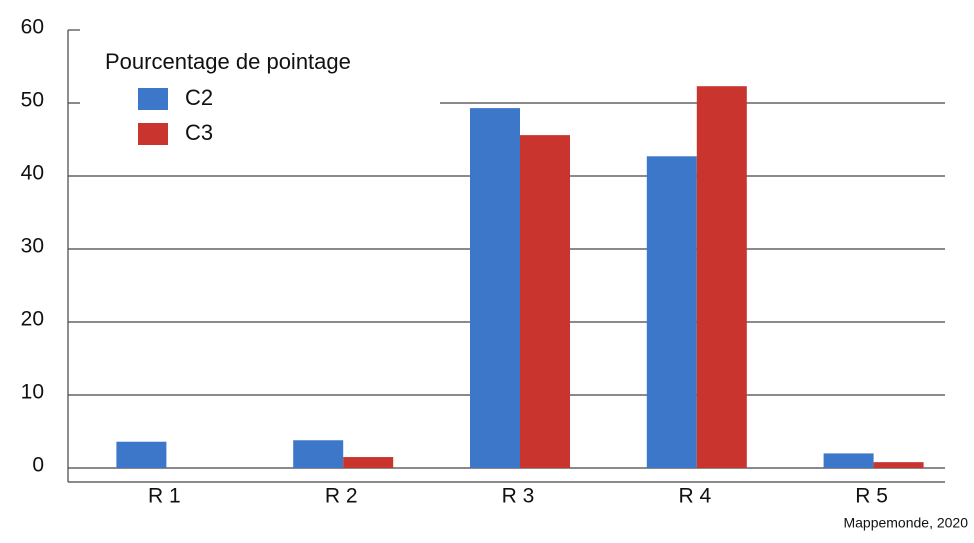  I want to click on y-tick-label: 40, so click(32, 173).